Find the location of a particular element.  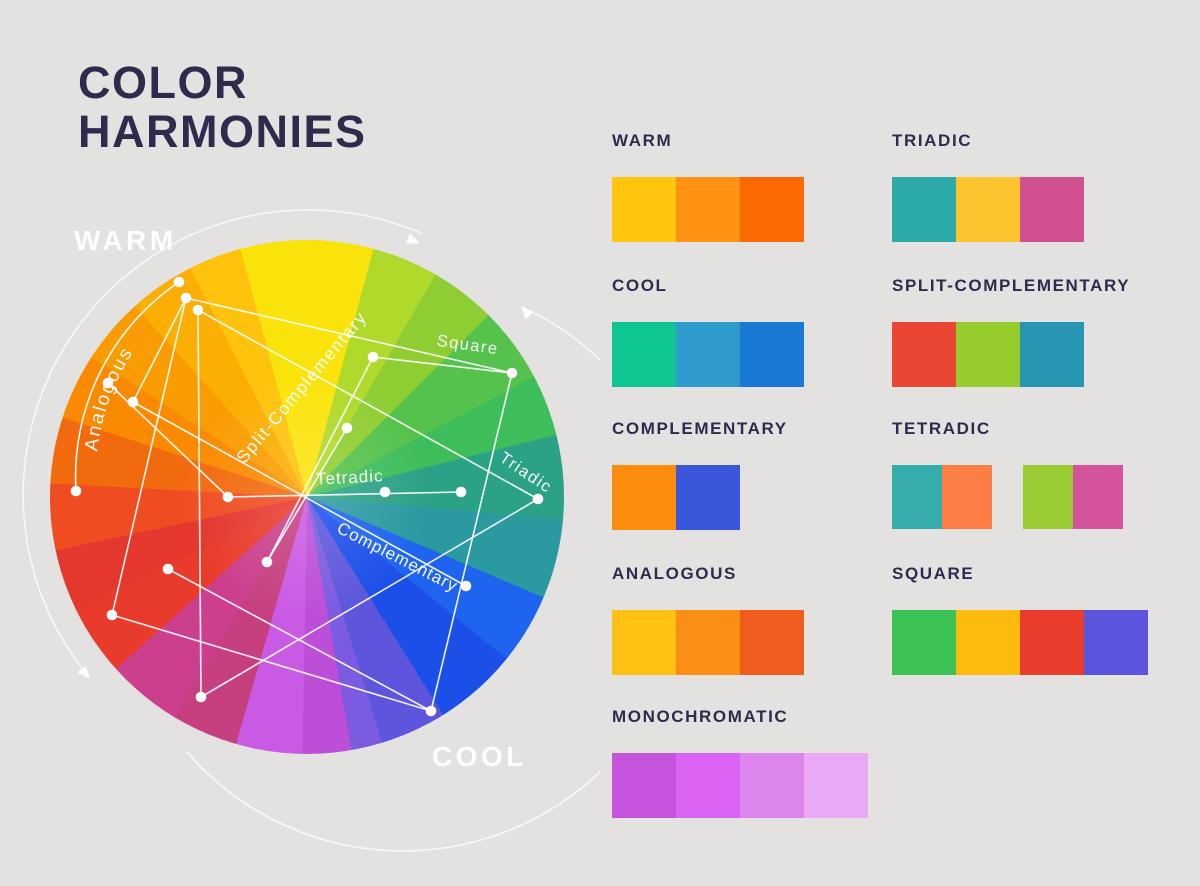

title-line-1: COLOR is located at coordinates (163, 82).